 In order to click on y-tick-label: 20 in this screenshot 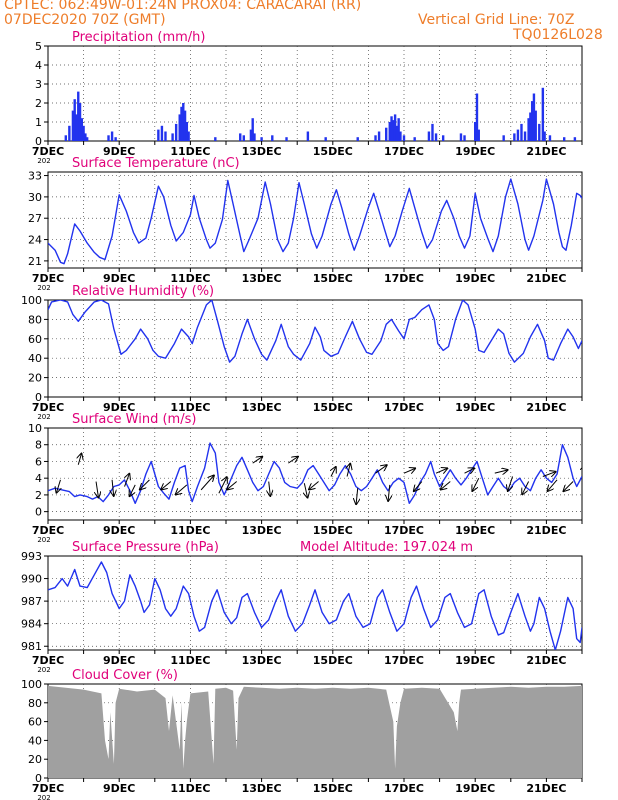, I will do `click(35, 759)`.